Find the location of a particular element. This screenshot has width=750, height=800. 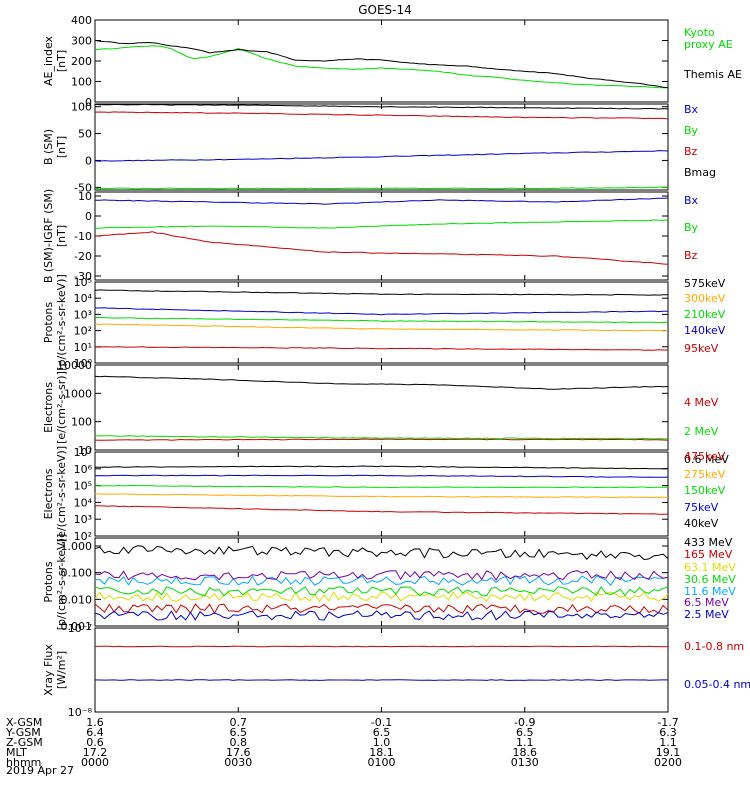

legend-entry: Bx is located at coordinates (691, 109).